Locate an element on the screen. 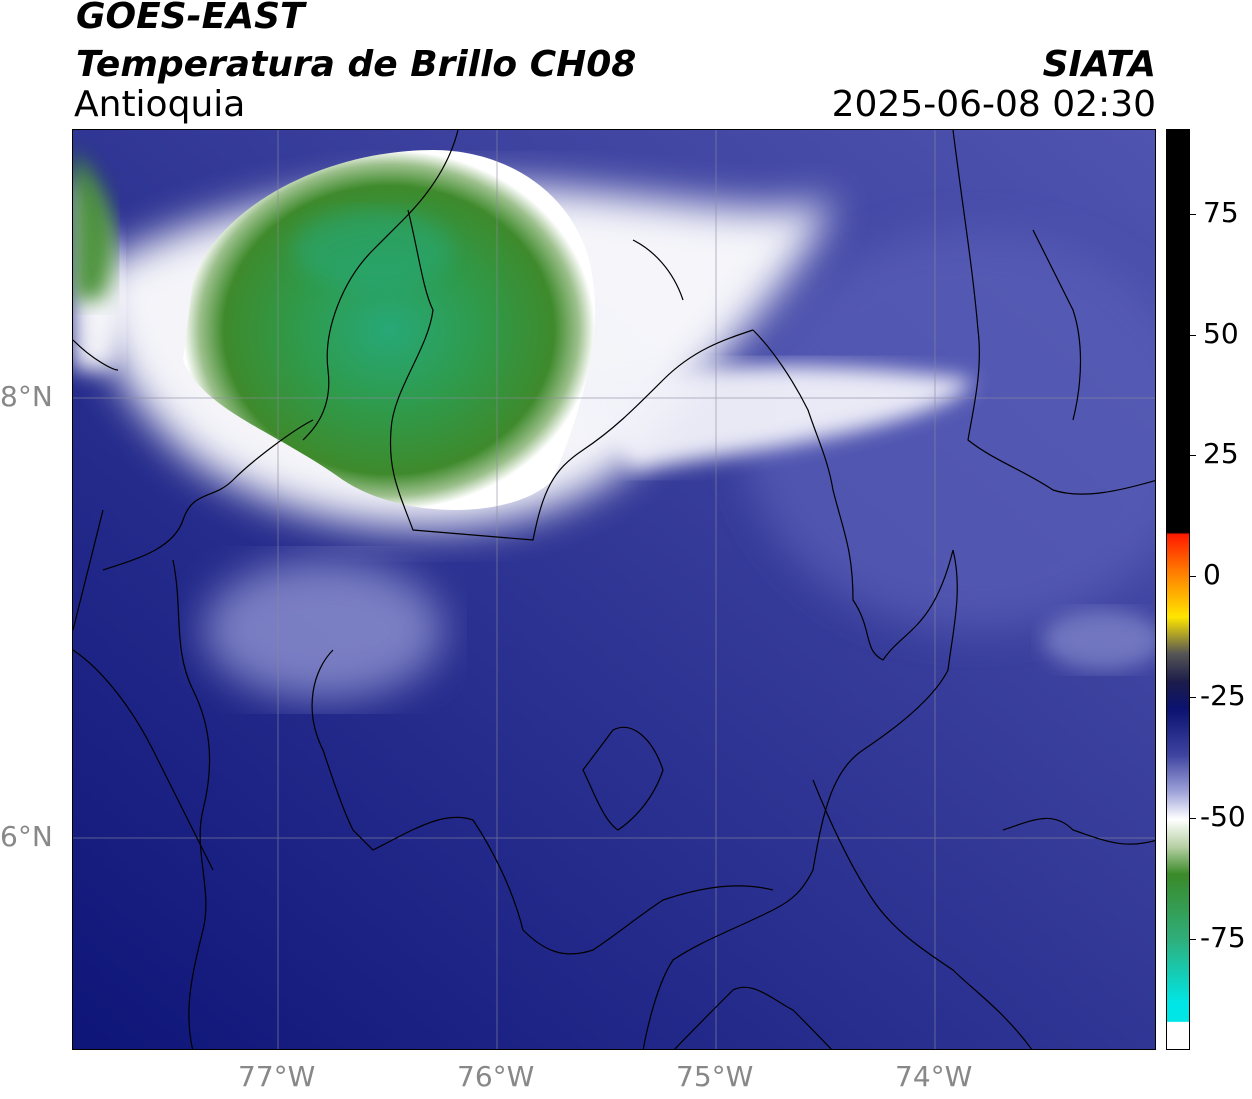  cbar-tick-50: 50 is located at coordinates (1221, 333).